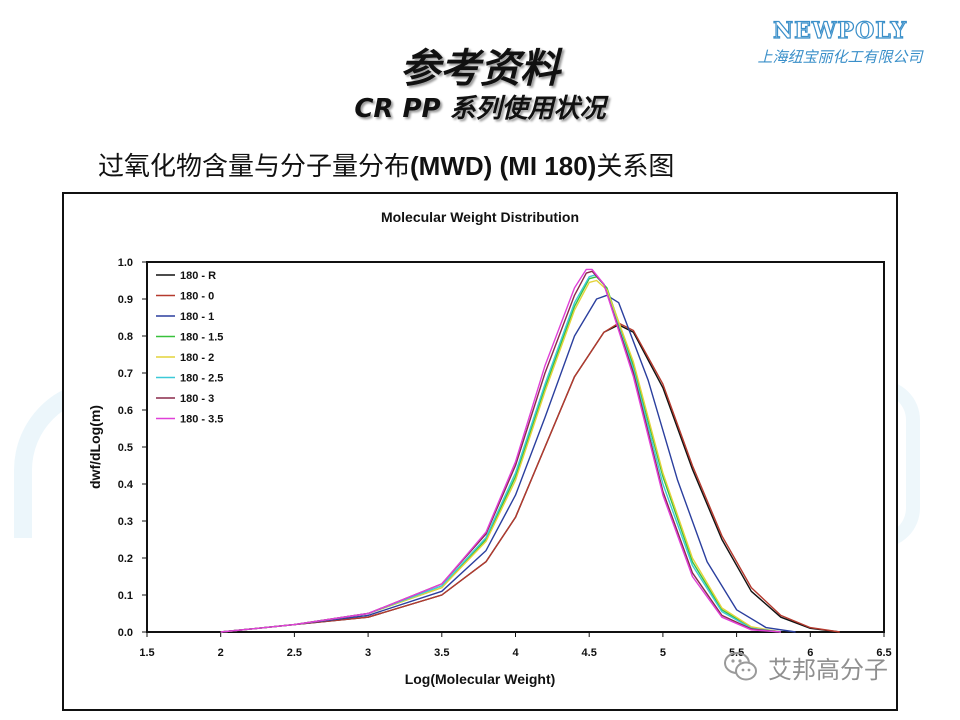 The height and width of the screenshot is (720, 960). What do you see at coordinates (810, 653) in the screenshot?
I see `x-tick-label: 6` at bounding box center [810, 653].